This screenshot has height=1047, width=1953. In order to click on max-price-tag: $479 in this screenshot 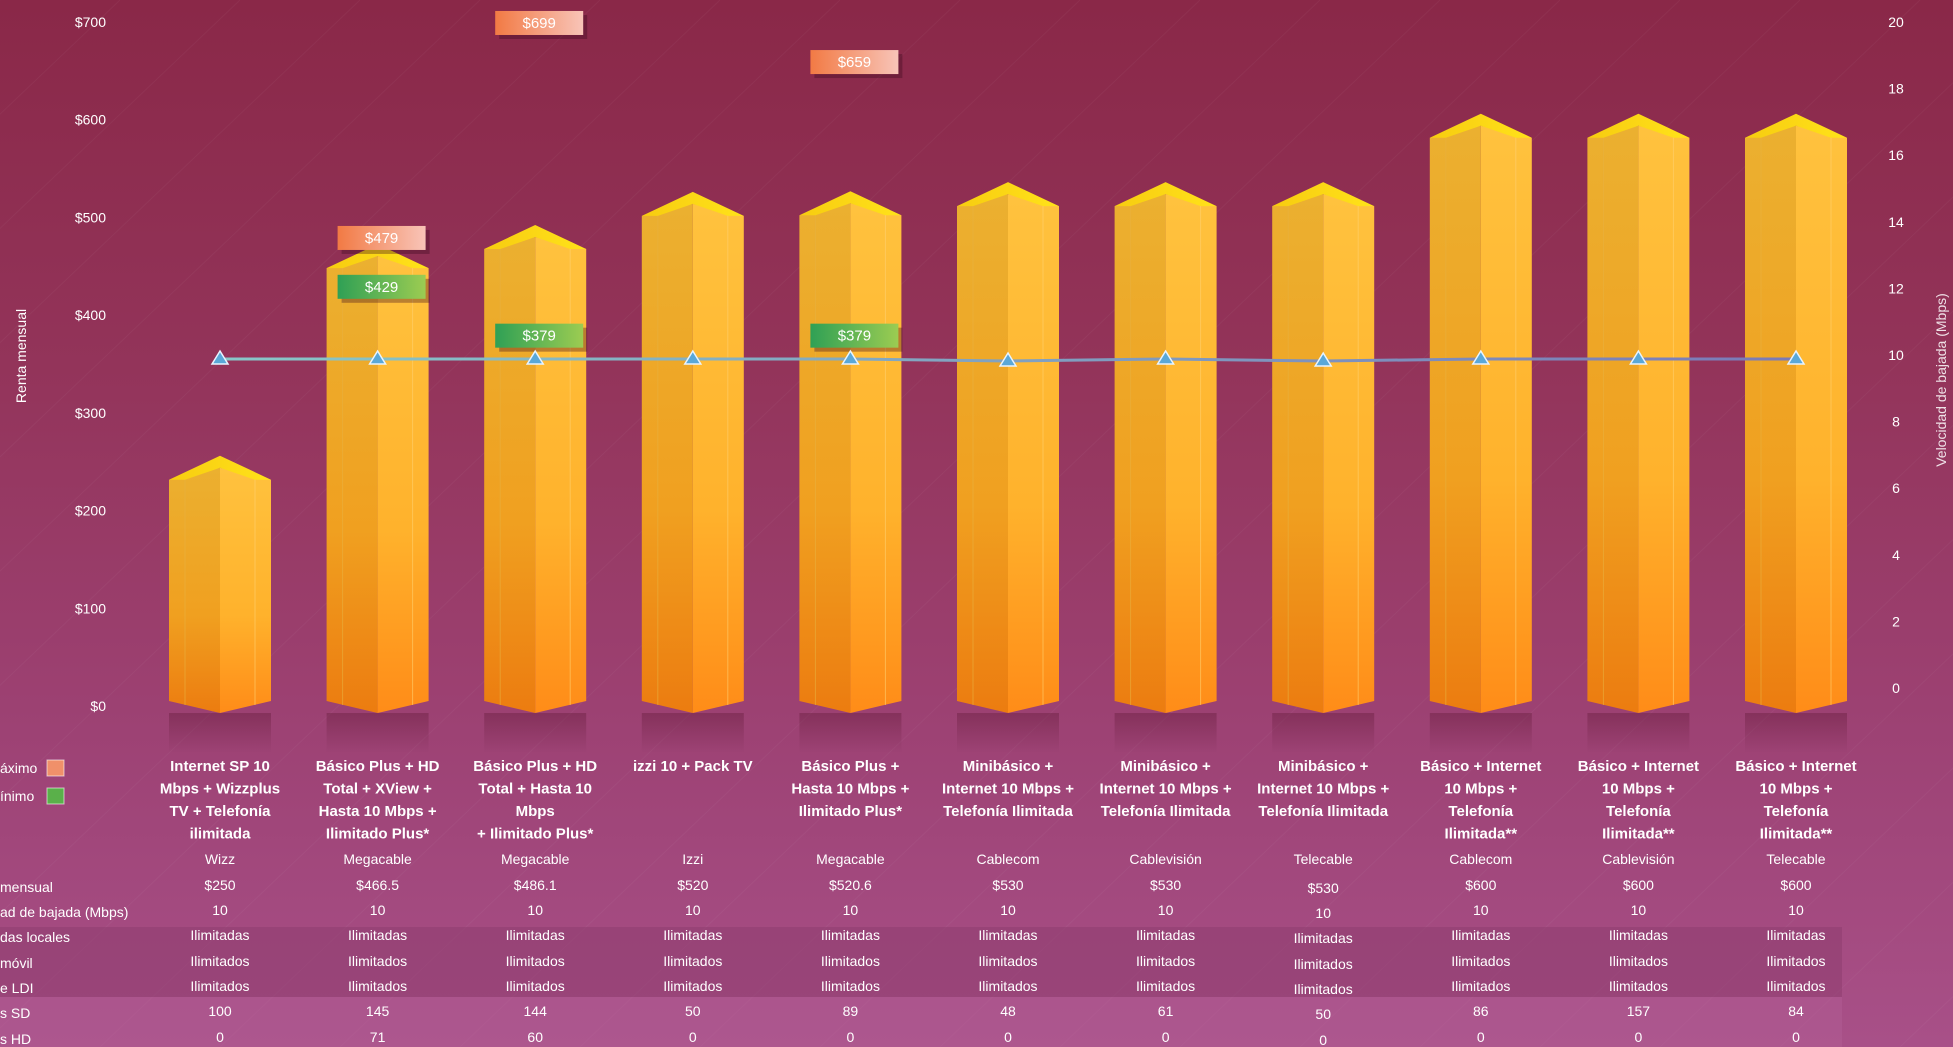, I will do `click(383, 239)`.